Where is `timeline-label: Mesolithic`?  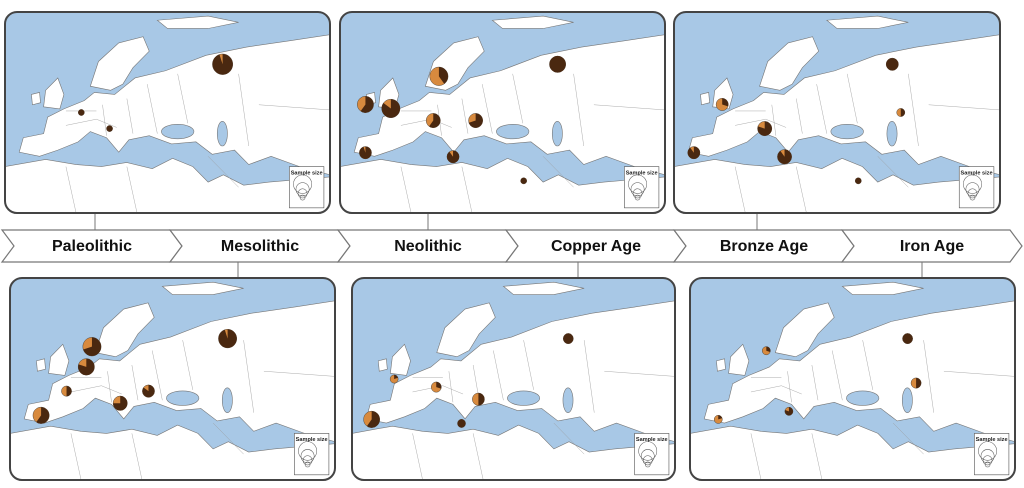
timeline-label: Mesolithic is located at coordinates (260, 246).